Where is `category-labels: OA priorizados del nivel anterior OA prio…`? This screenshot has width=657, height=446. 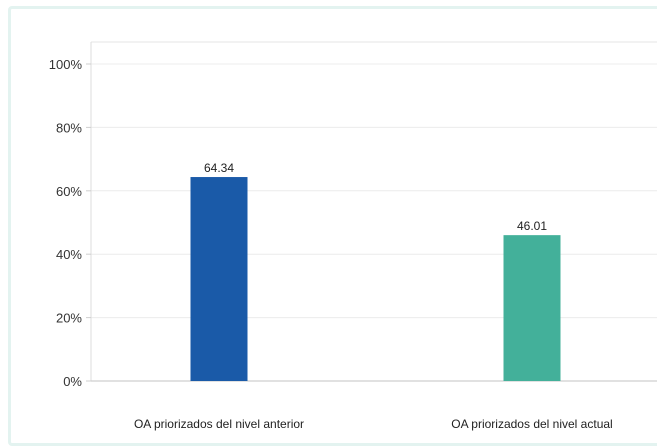 category-labels: OA priorizados del nivel anterior OA prio… is located at coordinates (373, 424).